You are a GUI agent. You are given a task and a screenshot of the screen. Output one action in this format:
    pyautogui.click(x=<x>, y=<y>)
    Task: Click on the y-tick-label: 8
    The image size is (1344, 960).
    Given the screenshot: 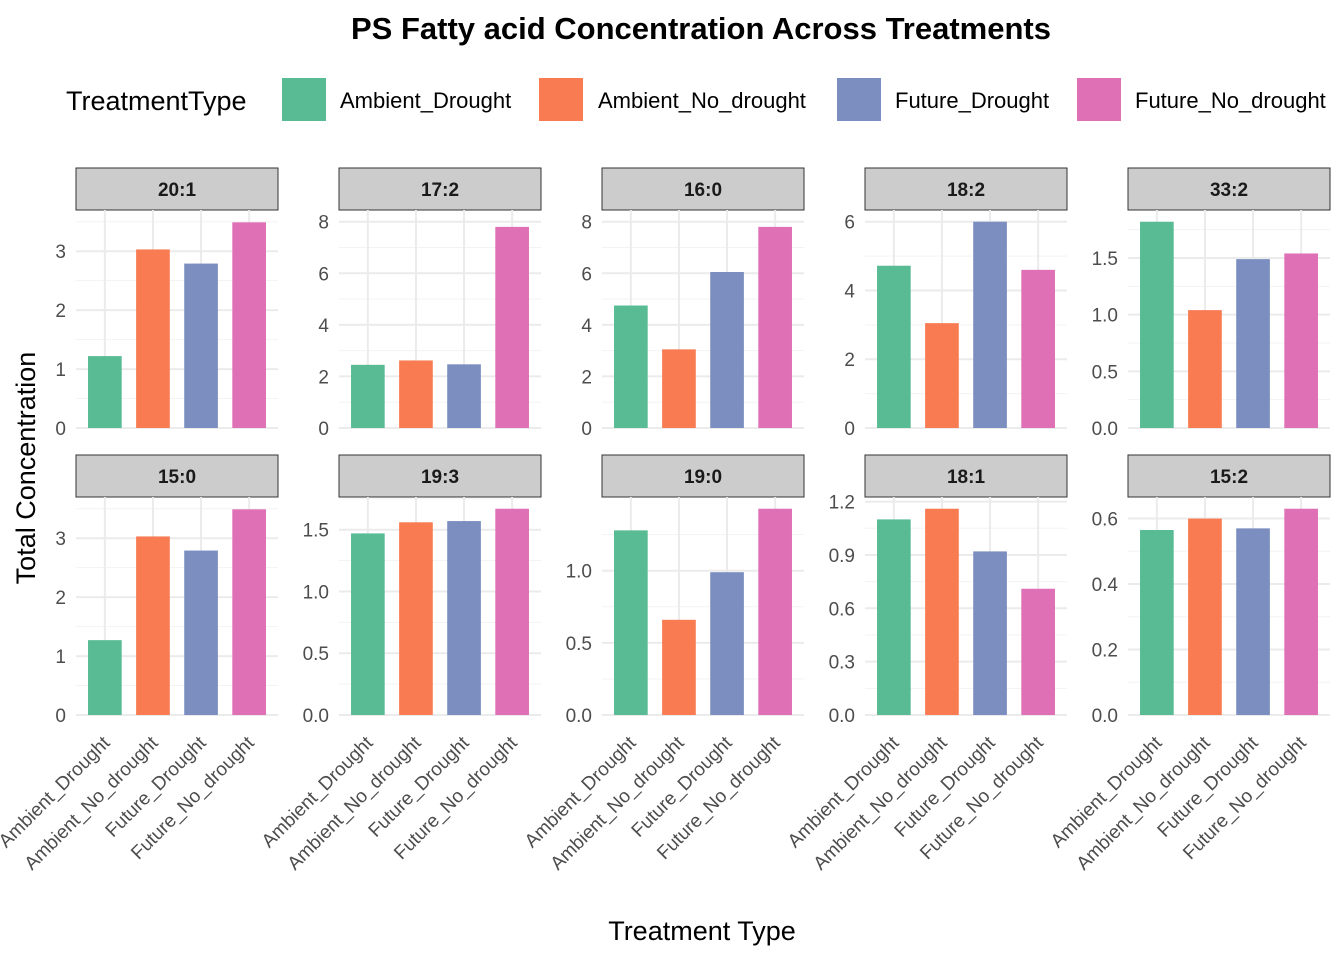 What is the action you would take?
    pyautogui.click(x=586, y=223)
    